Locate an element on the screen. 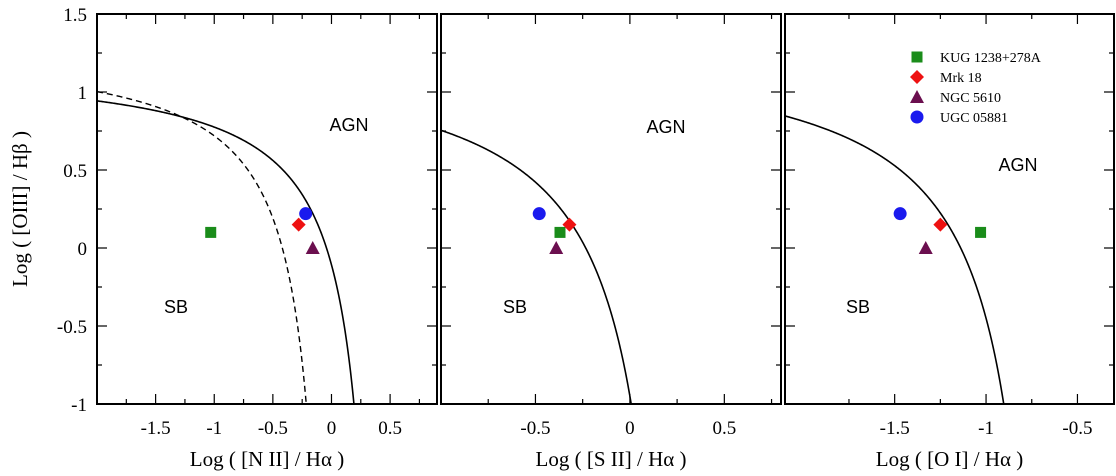  x-axis-label: Log ( [S II] / Hα ) is located at coordinates (611, 459).